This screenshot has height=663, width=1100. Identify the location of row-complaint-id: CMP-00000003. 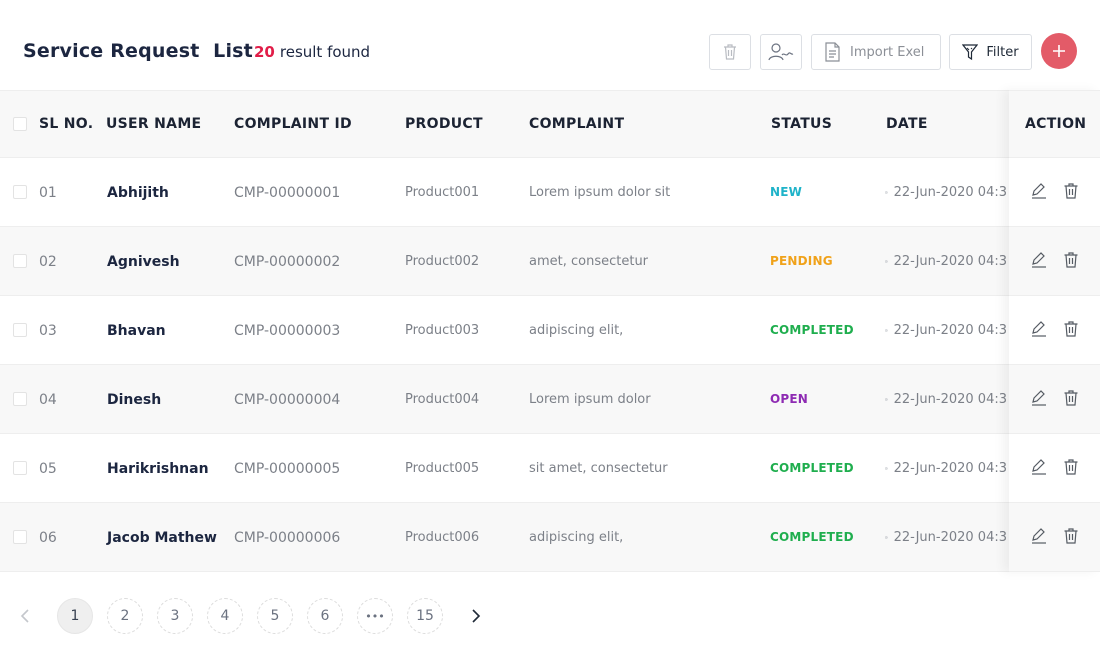
(287, 331).